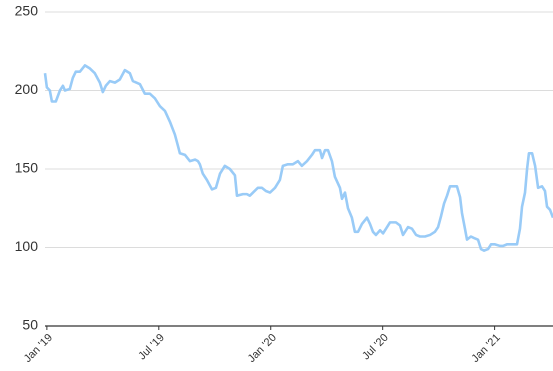 The height and width of the screenshot is (371, 553). What do you see at coordinates (27, 246) in the screenshot?
I see `y-tick-label: 100` at bounding box center [27, 246].